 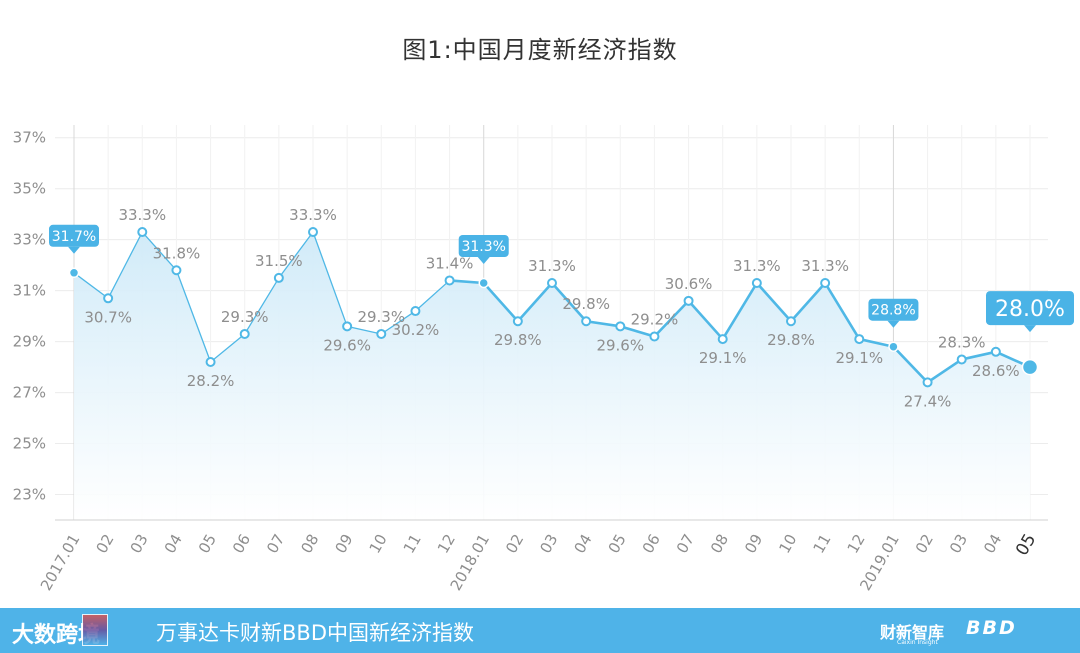 What do you see at coordinates (917, 642) in the screenshot?
I see `caixin-brand-sub: Caixin Insight` at bounding box center [917, 642].